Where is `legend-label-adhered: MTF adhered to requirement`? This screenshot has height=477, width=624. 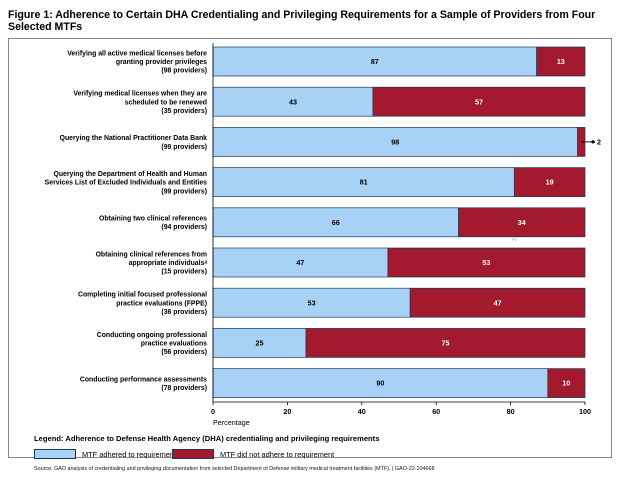 legend-label-adhered: MTF adhered to requirement is located at coordinates (129, 454).